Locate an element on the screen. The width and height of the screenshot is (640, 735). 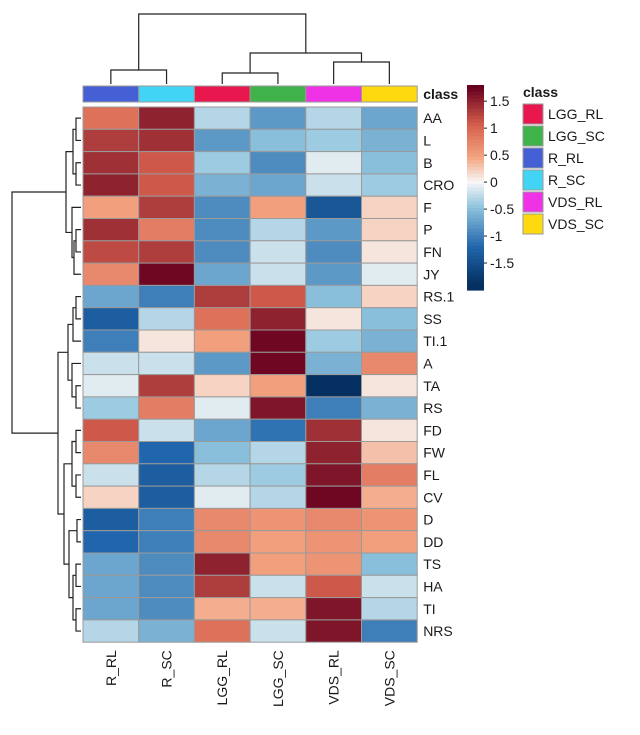
row-label: FN is located at coordinates (432, 252).